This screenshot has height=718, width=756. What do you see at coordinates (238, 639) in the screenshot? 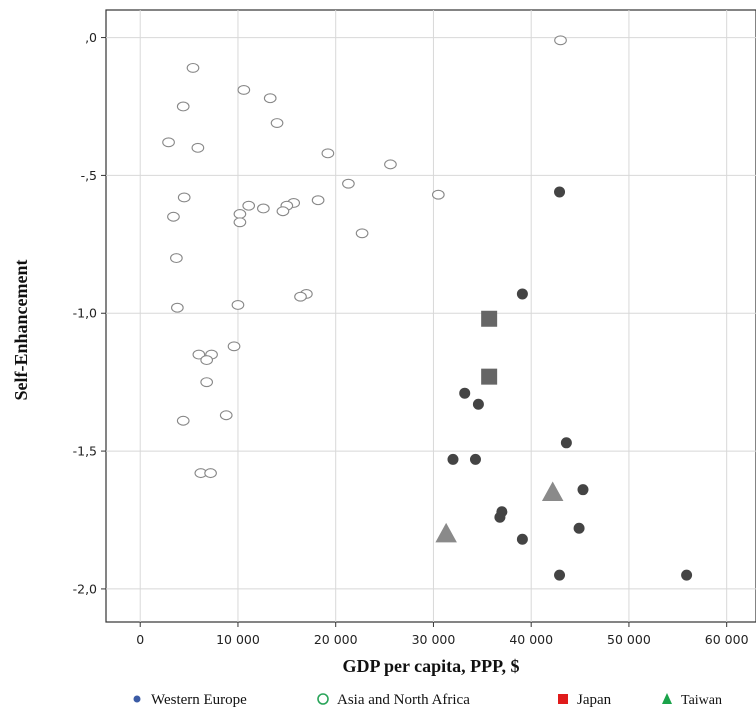
I see `x-tick-label: 10 000` at bounding box center [238, 639].